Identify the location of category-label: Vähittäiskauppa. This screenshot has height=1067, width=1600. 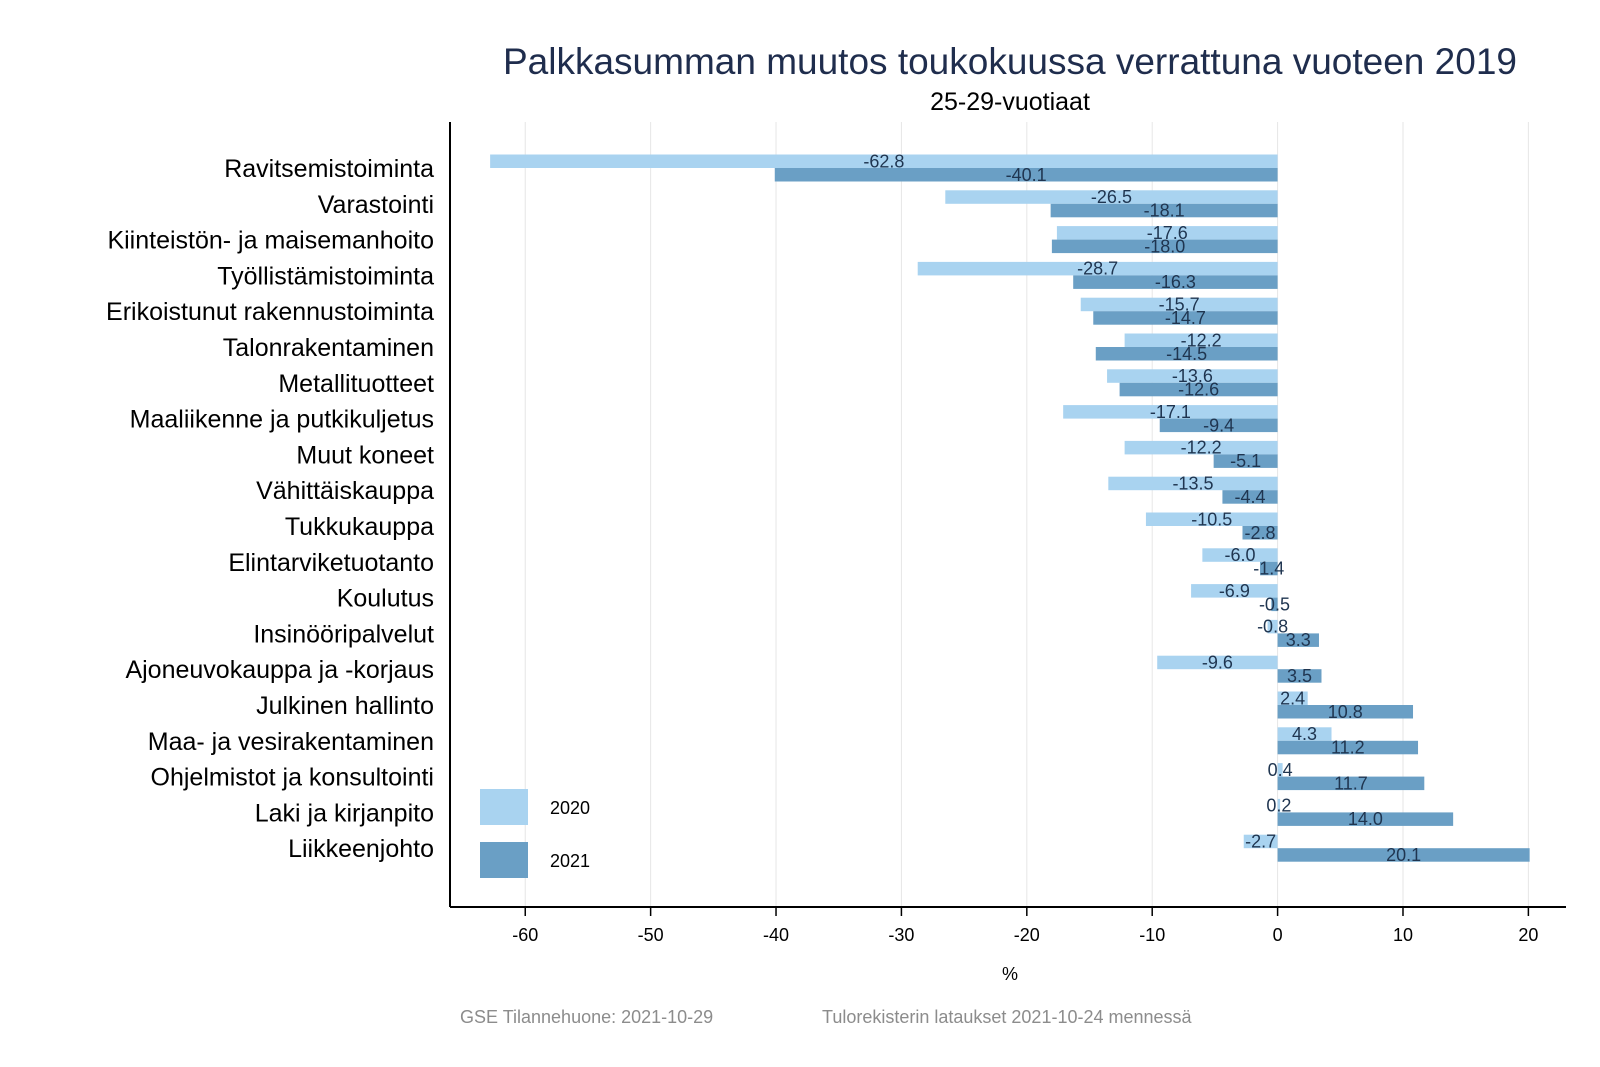
(345, 491).